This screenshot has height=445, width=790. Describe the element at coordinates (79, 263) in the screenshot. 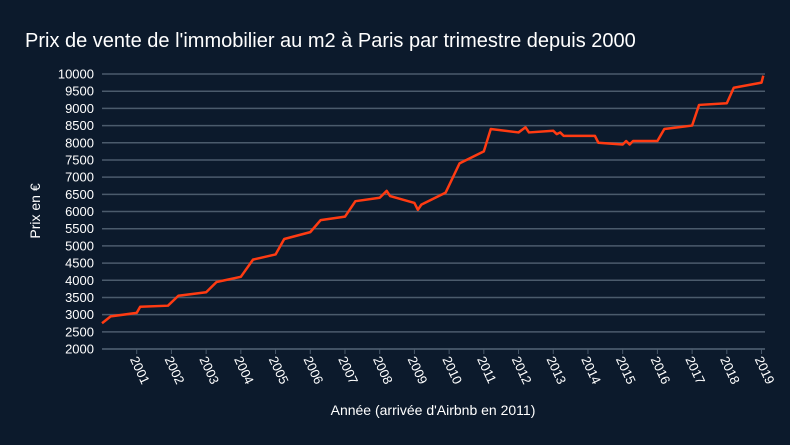

I see `y-tick-label: 4500` at that location.